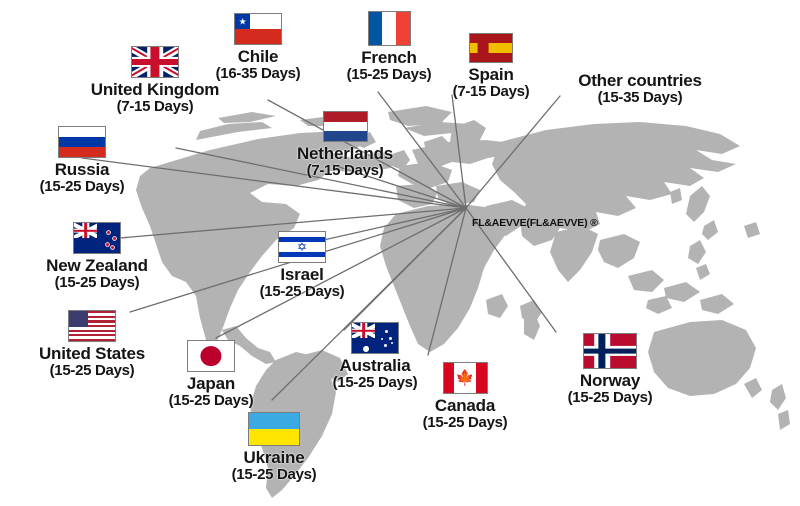 This screenshot has width=800, height=506. I want to click on flag-israel-icon: ✡, so click(302, 247).